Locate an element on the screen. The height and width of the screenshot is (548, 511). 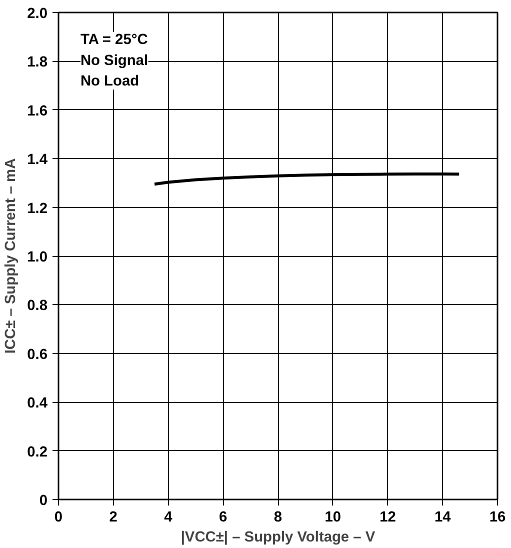
y-tick-label: 0.8 is located at coordinates (37, 306).